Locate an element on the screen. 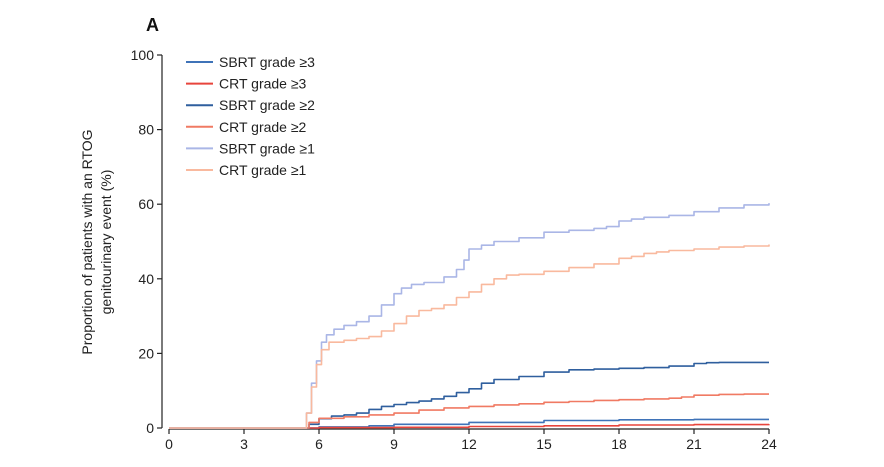  y-axis-label-line: Proportion of patients with an RTOG is located at coordinates (87, 241).